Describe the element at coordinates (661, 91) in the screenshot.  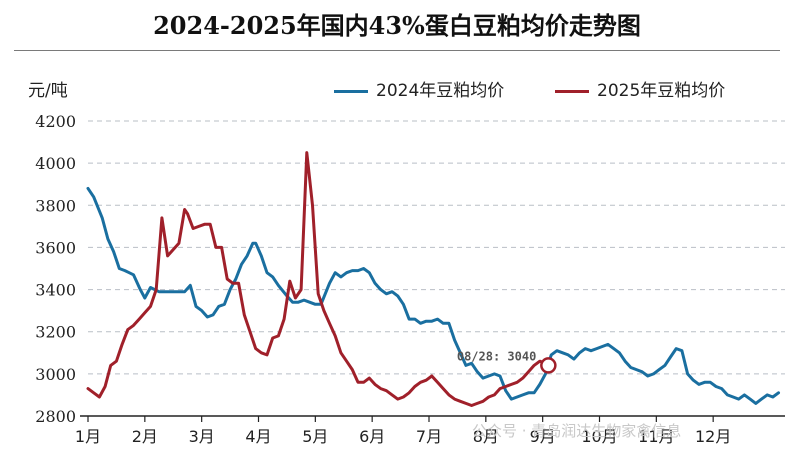
I see `legend-label-2025: 2025年豆粕均价` at that location.